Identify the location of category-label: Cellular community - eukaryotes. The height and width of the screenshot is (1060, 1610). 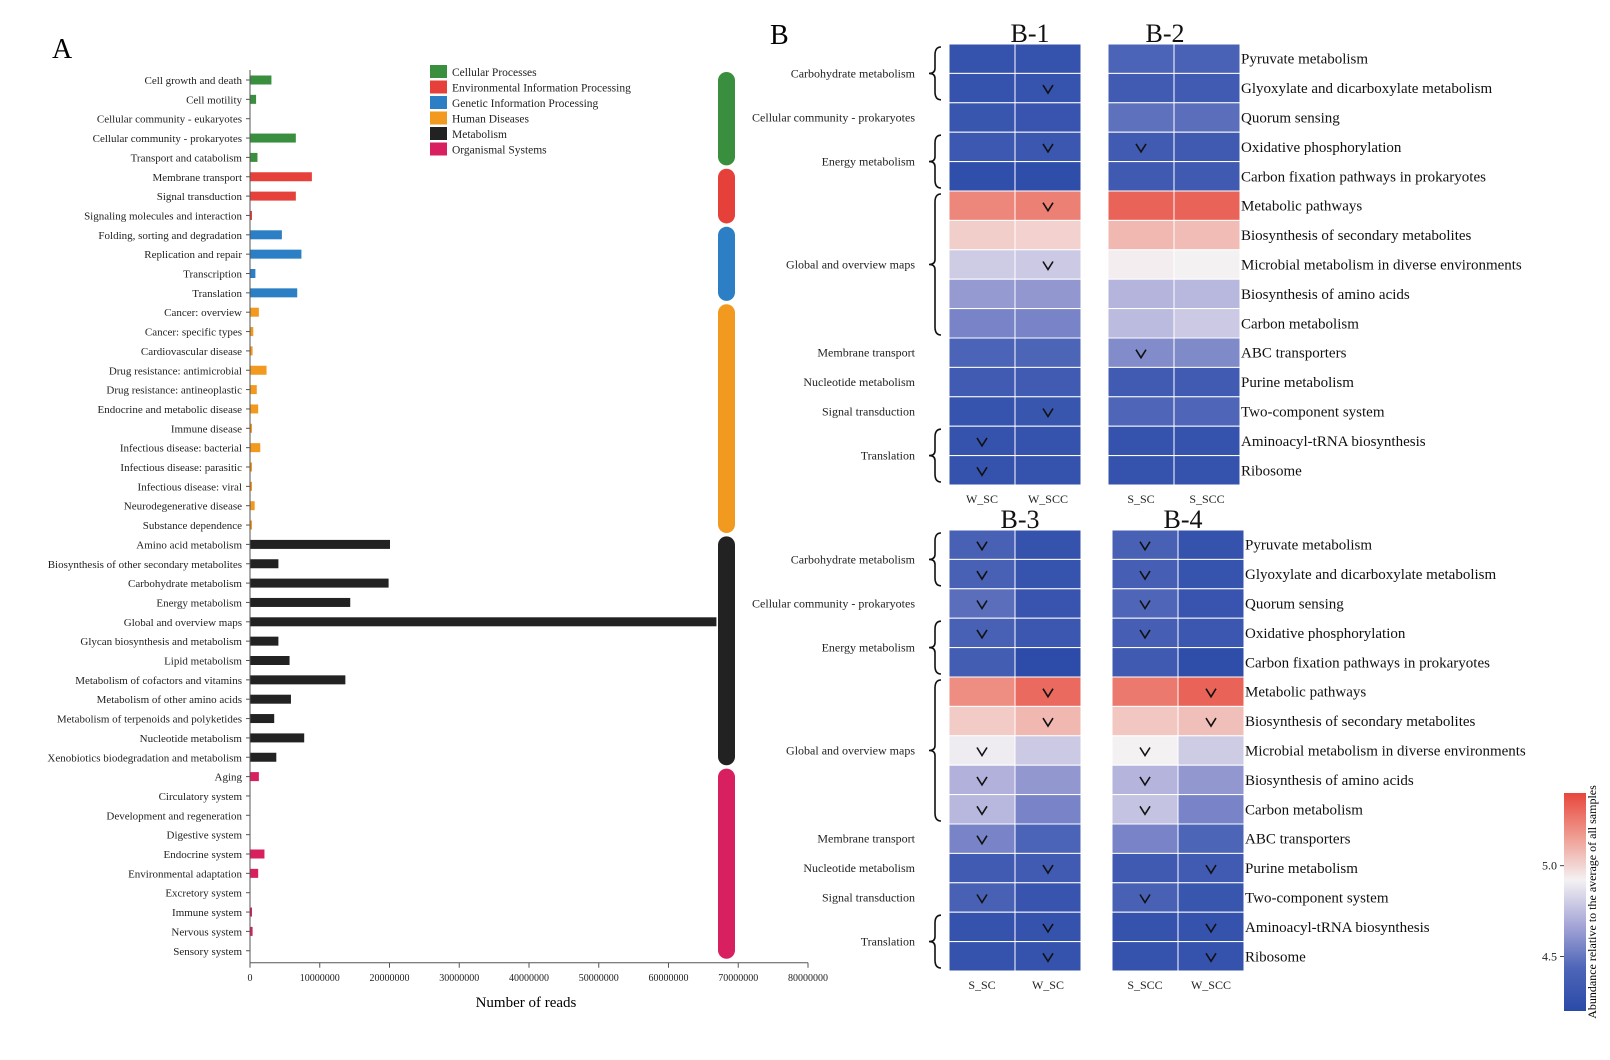
(169, 120).